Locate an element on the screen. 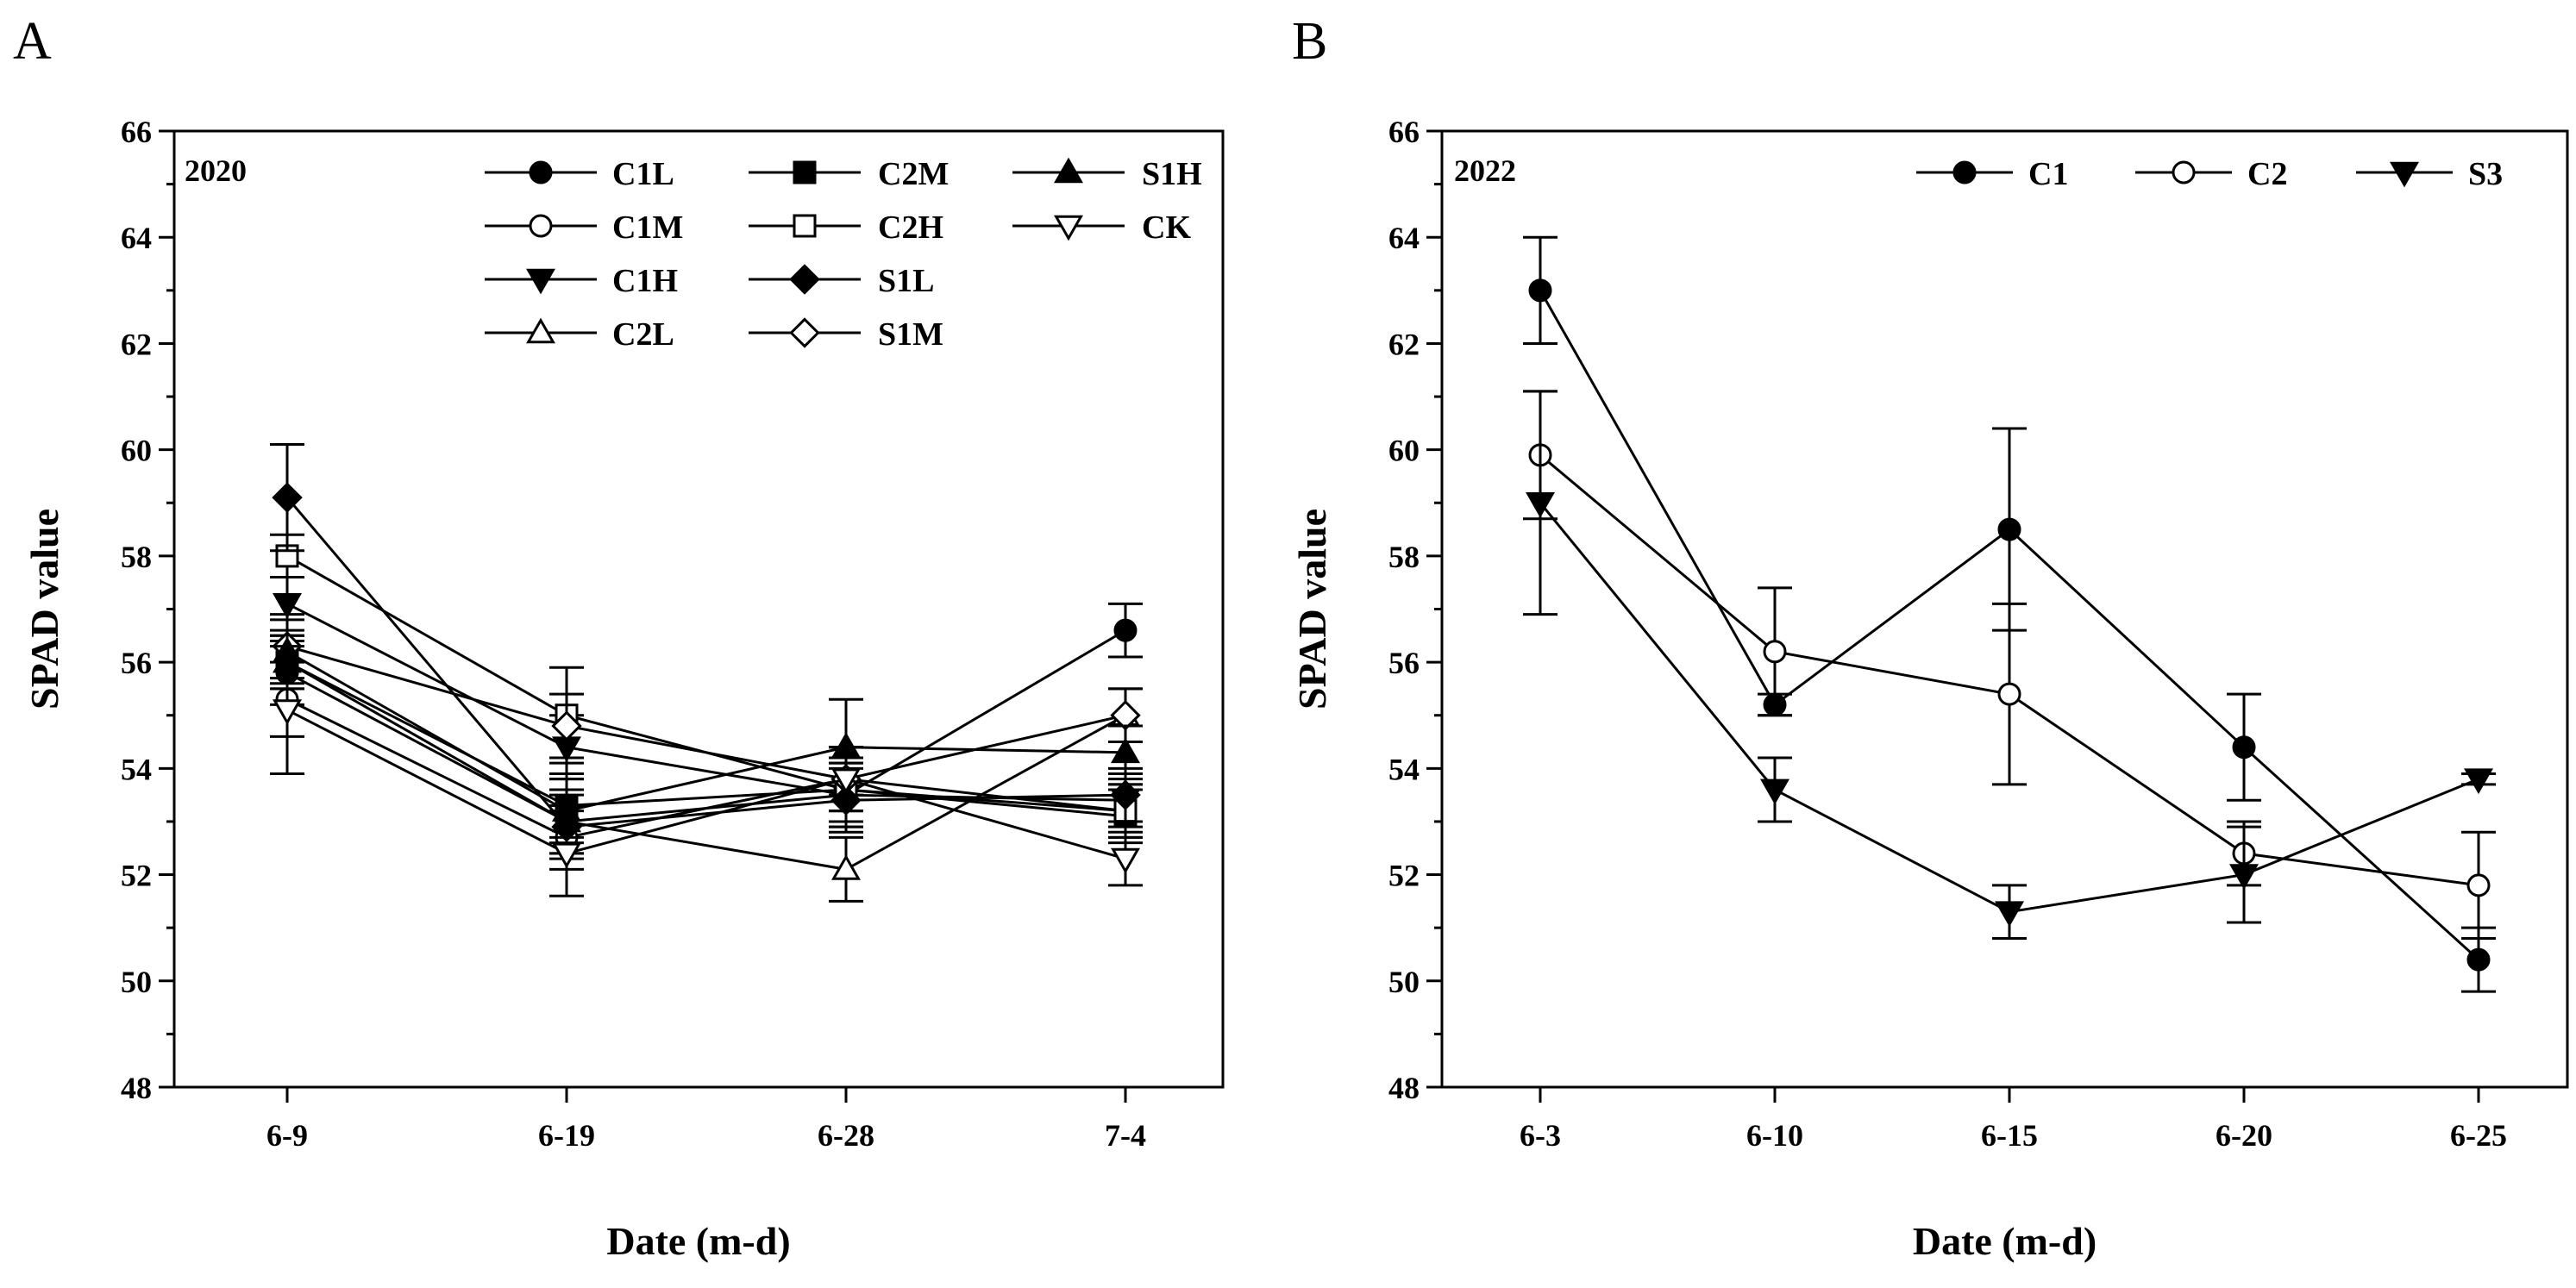  series-CK is located at coordinates (706, 771).